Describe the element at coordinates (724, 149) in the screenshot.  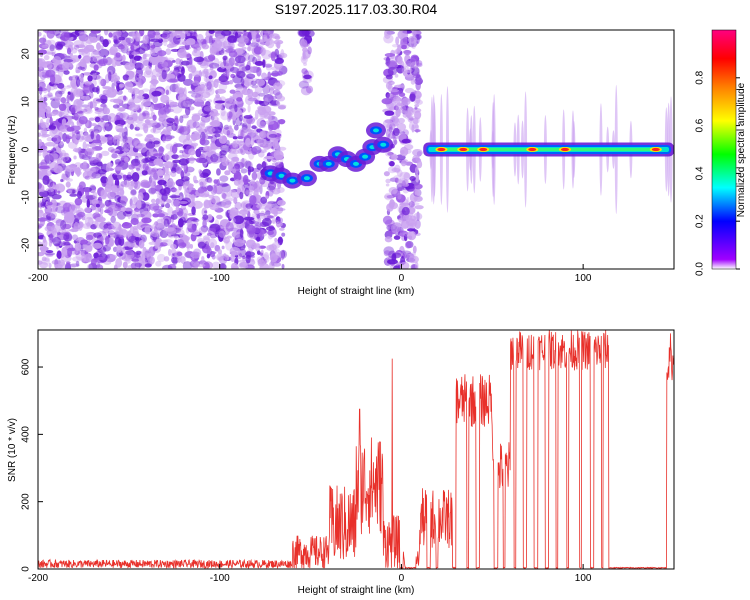
I see `colorbar-gradient` at that location.